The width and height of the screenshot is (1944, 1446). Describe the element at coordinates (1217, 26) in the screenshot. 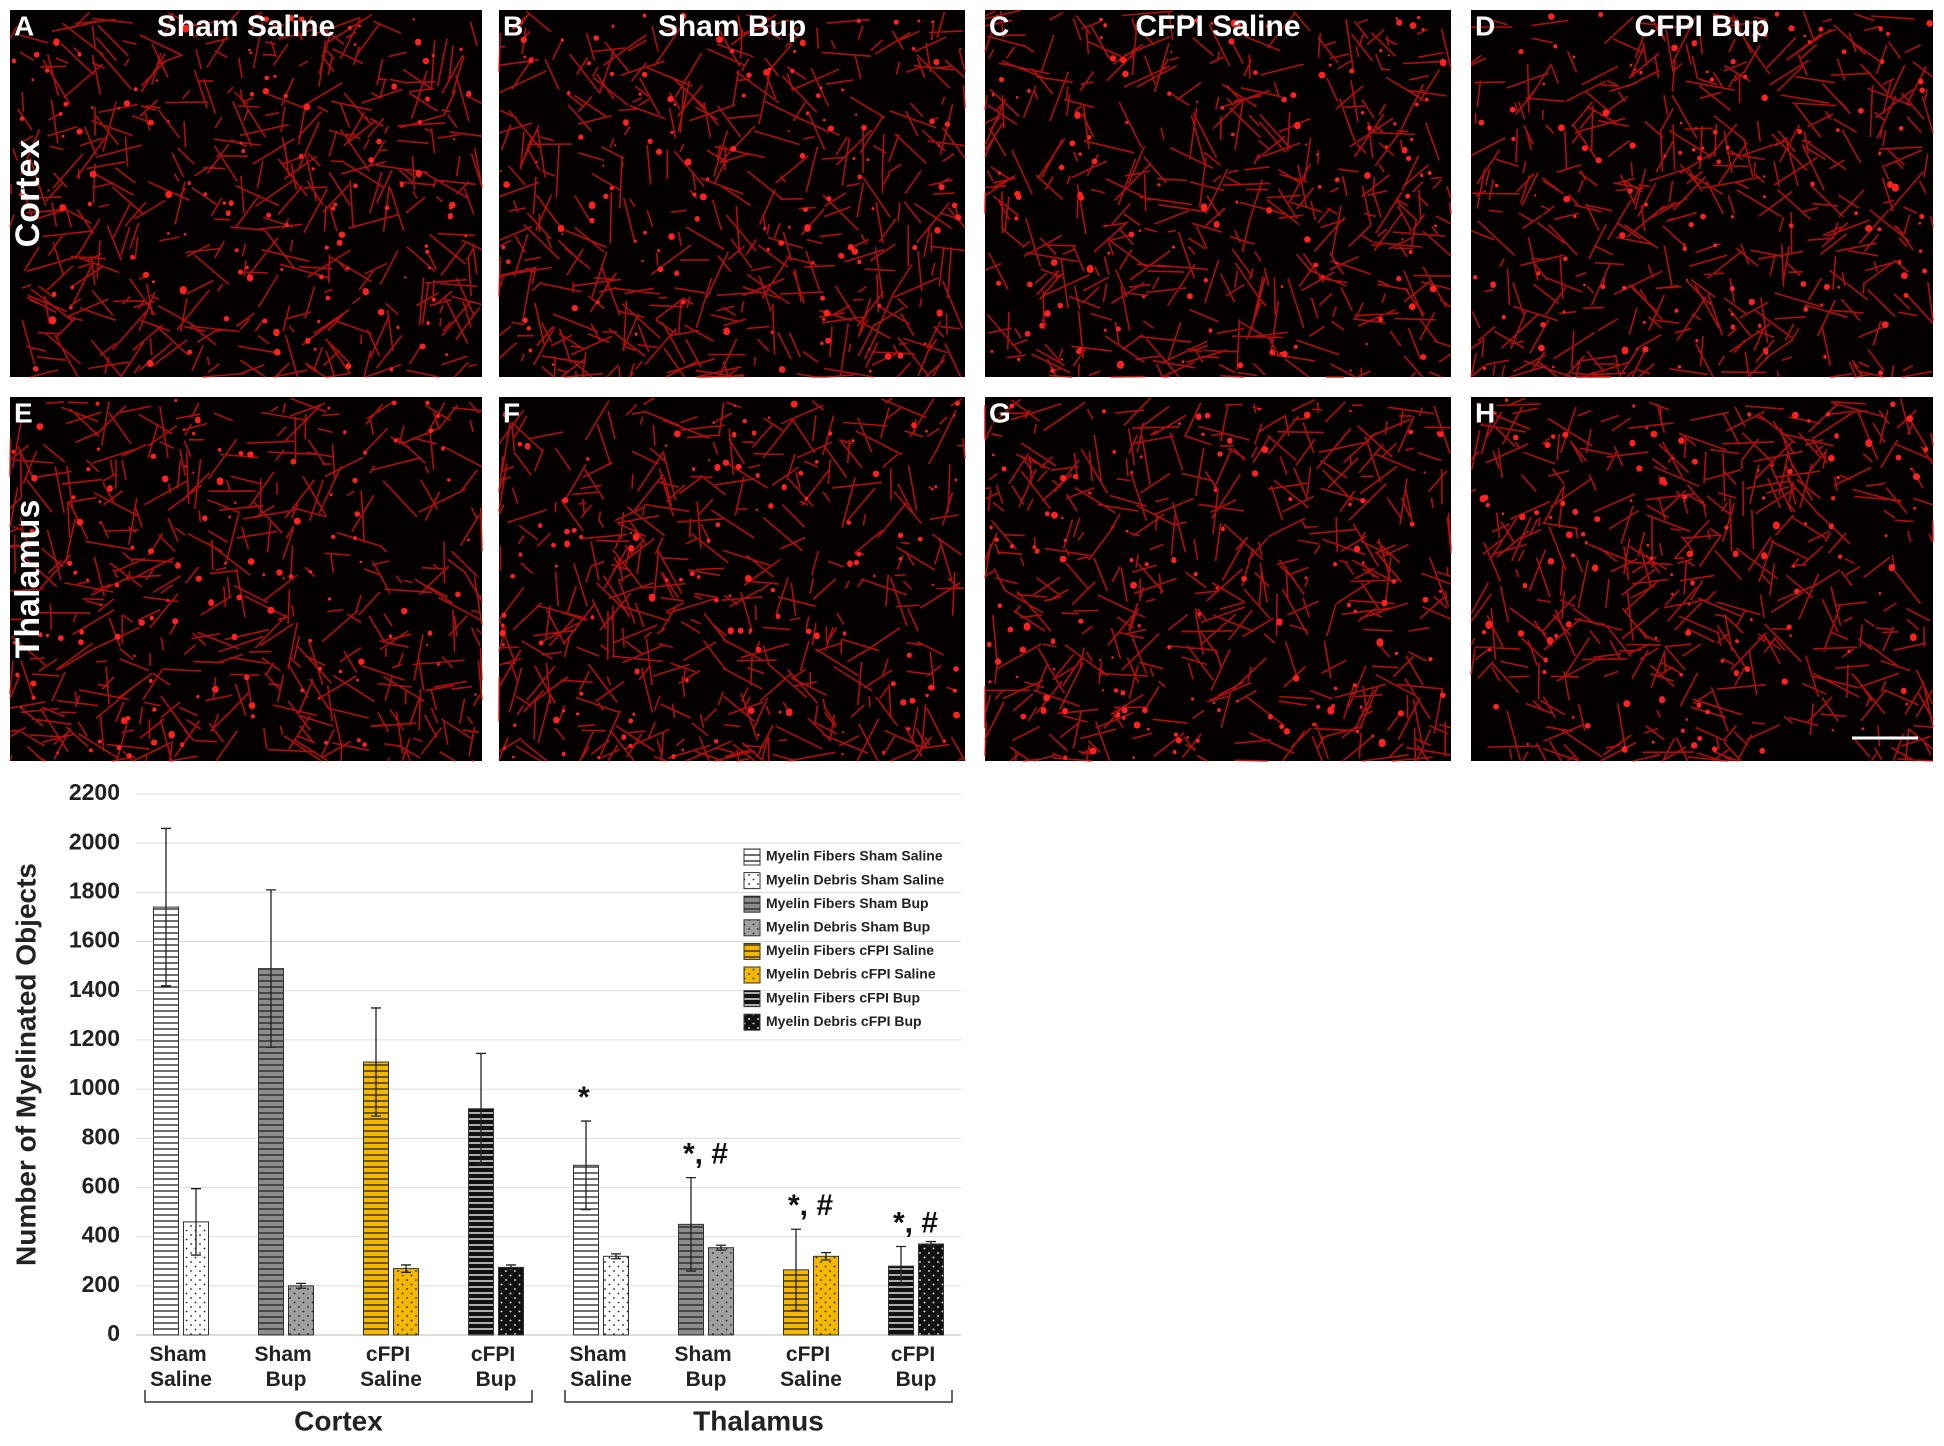

I see `panel-title: CFPI Saline` at that location.